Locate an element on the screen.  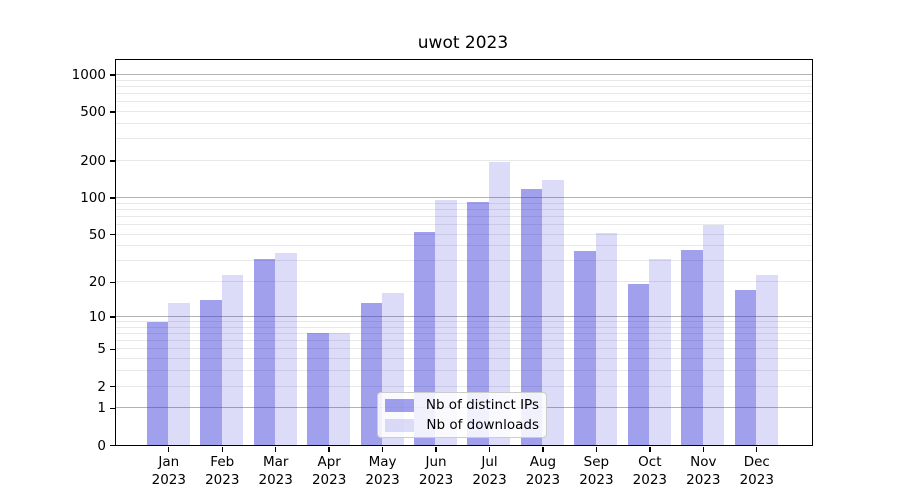
bar-downloads-oct-2023 is located at coordinates (660, 352).